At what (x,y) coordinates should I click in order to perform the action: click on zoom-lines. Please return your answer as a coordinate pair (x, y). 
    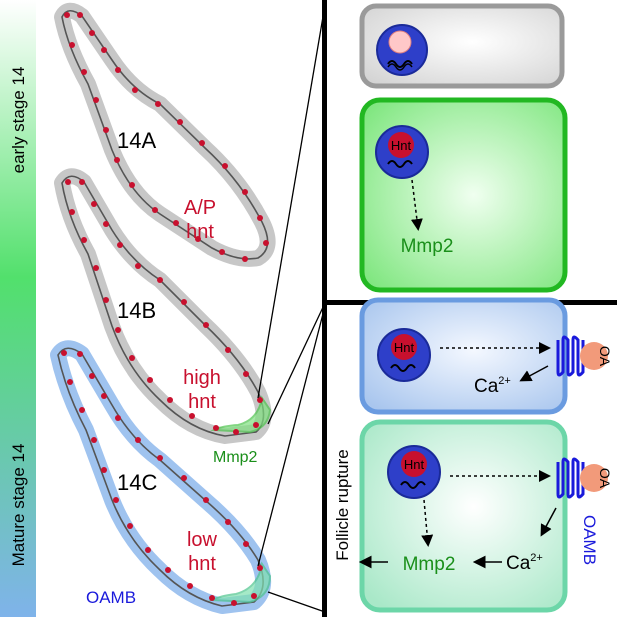
    Looking at the image, I should click on (291, 308).